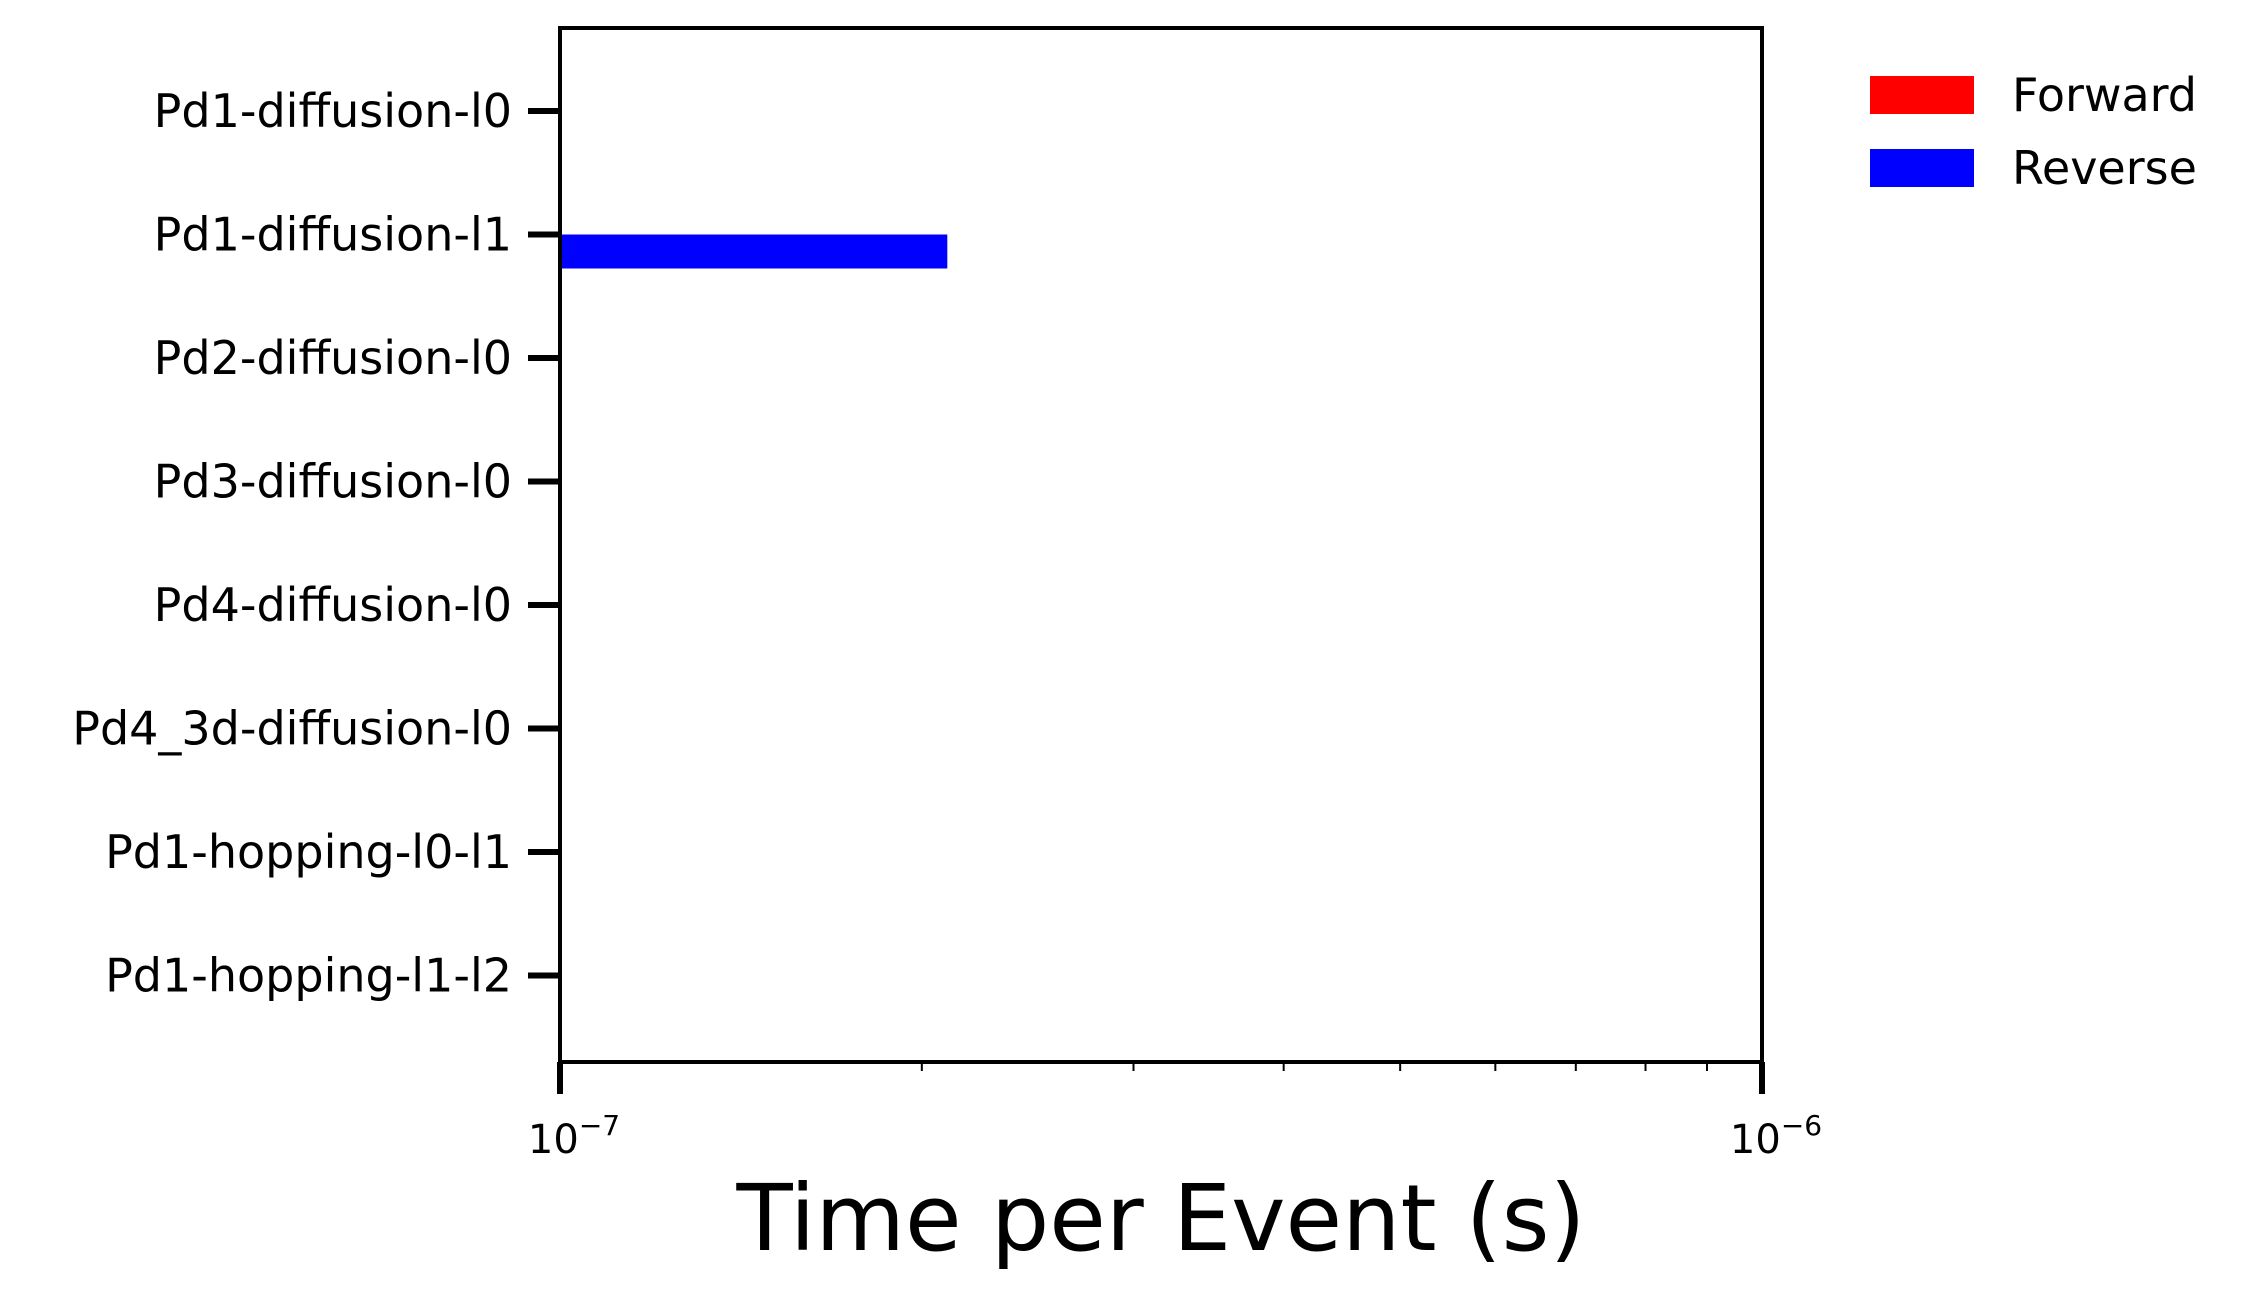  What do you see at coordinates (2104, 95) in the screenshot?
I see `legend-label-forward: Forward` at bounding box center [2104, 95].